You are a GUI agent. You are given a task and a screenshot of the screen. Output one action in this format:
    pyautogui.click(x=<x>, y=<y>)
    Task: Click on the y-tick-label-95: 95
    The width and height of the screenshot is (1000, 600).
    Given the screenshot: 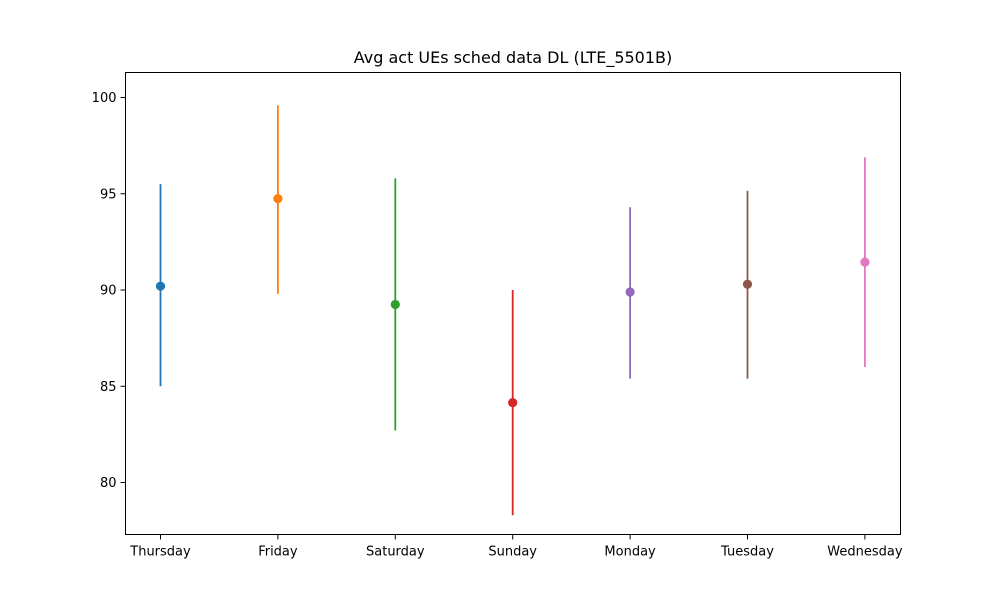 What is the action you would take?
    pyautogui.click(x=108, y=194)
    